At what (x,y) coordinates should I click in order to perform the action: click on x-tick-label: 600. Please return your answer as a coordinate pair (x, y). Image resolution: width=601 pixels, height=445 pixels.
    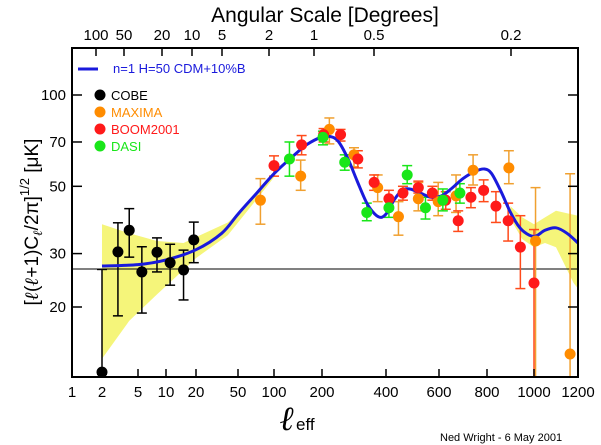
    Looking at the image, I should click on (438, 392).